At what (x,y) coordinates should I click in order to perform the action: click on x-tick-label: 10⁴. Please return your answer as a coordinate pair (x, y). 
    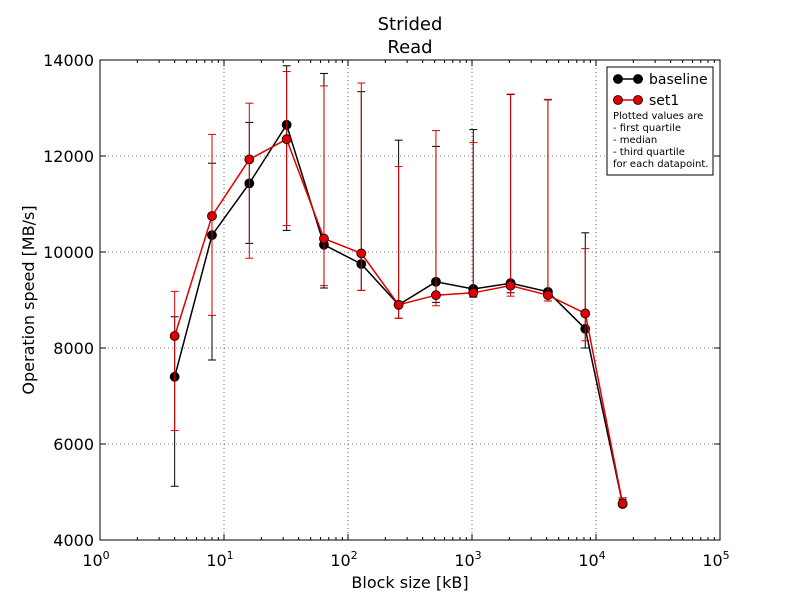
    Looking at the image, I should click on (591, 559).